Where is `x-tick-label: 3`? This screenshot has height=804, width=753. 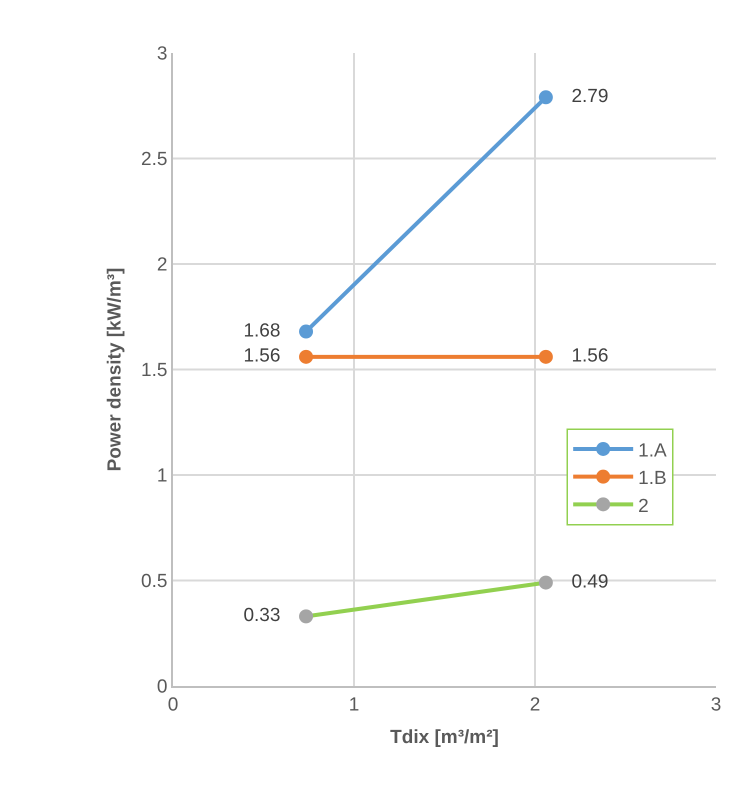
x-tick-label: 3 is located at coordinates (716, 705).